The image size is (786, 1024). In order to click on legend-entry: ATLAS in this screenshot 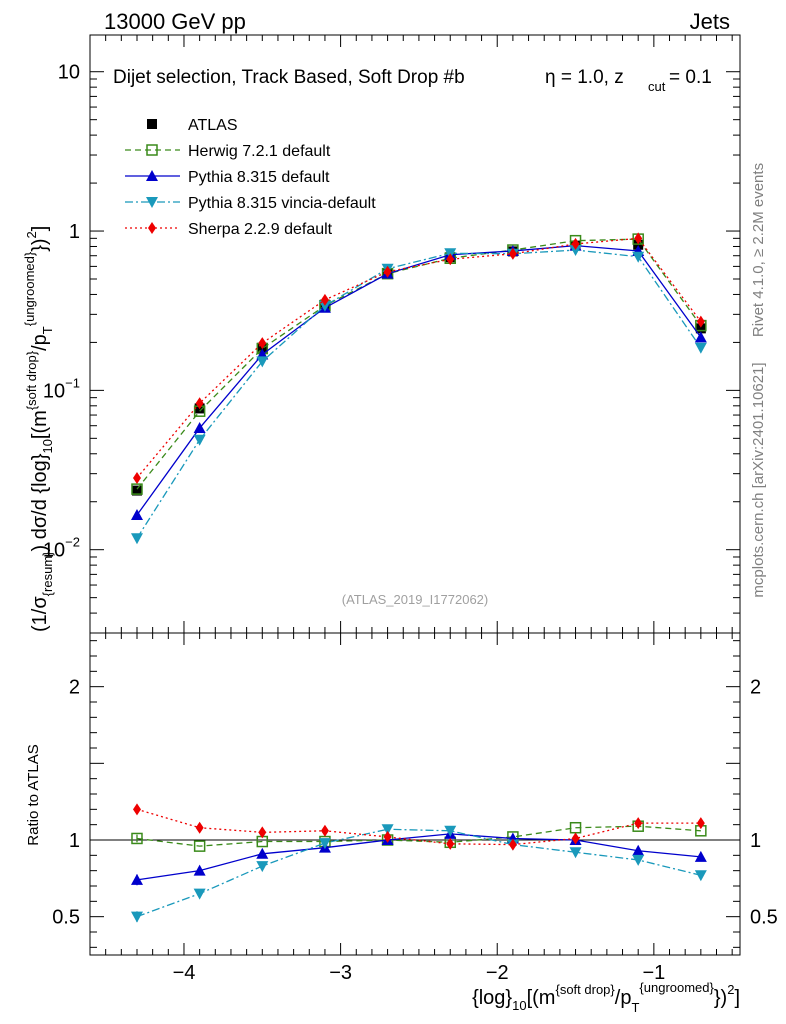, I will do `click(192, 125)`.